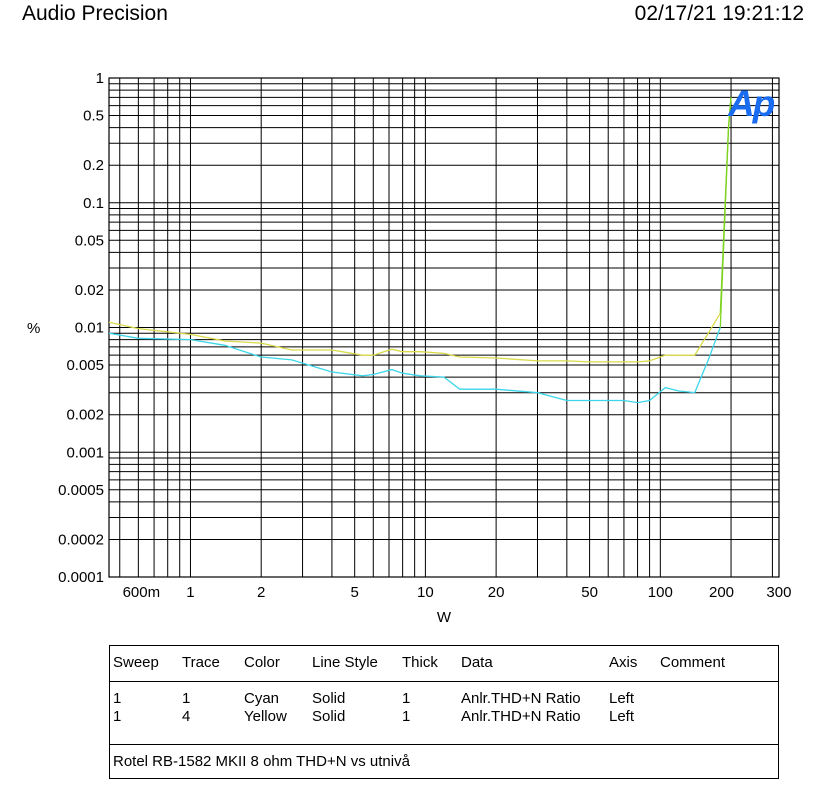 The width and height of the screenshot is (816, 786). Describe the element at coordinates (721, 592) in the screenshot. I see `x-tick-label: 200` at that location.